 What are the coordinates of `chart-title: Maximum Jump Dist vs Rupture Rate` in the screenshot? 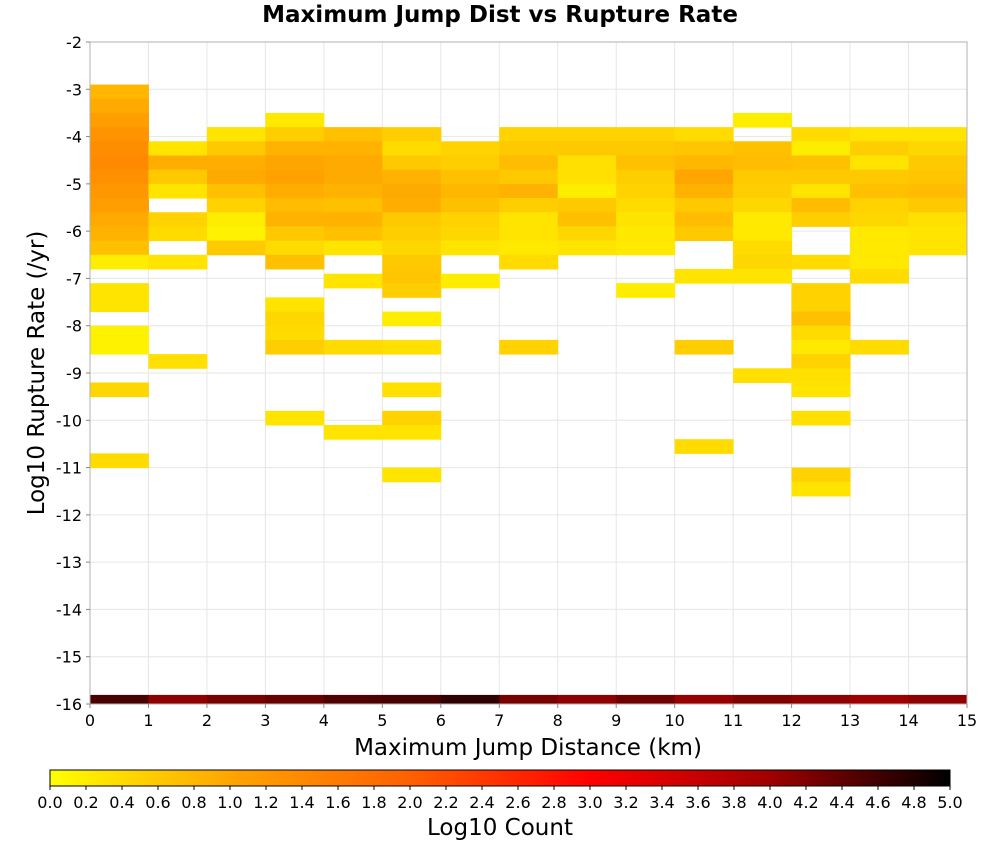 It's located at (500, 15).